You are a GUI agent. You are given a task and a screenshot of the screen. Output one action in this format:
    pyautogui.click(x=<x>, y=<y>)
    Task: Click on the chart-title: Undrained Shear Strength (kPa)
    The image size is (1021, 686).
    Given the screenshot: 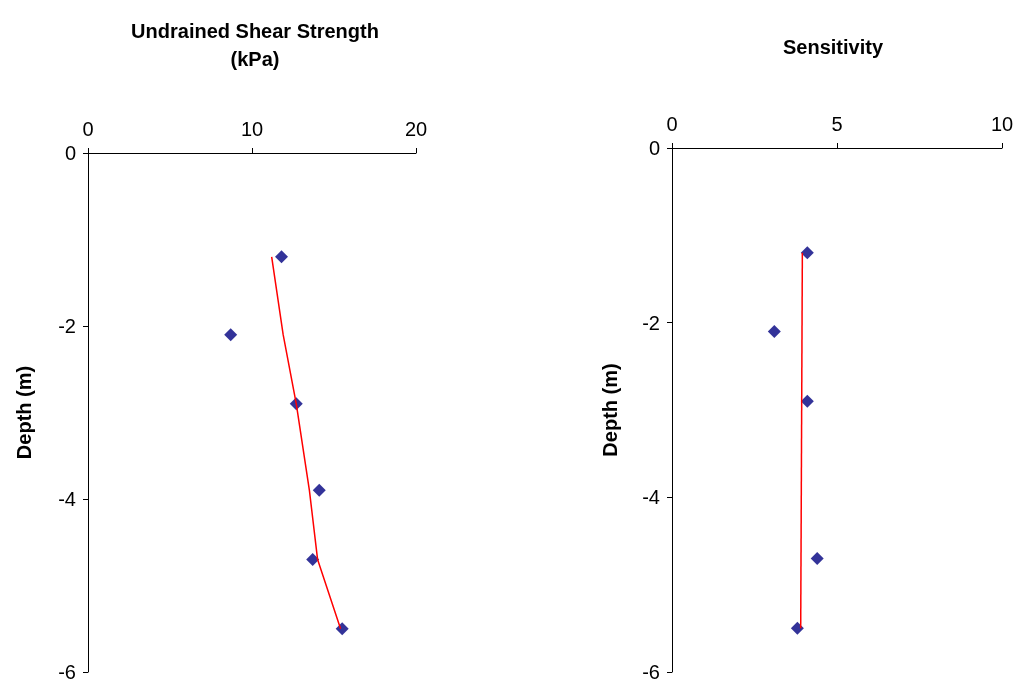 What is the action you would take?
    pyautogui.click(x=255, y=45)
    